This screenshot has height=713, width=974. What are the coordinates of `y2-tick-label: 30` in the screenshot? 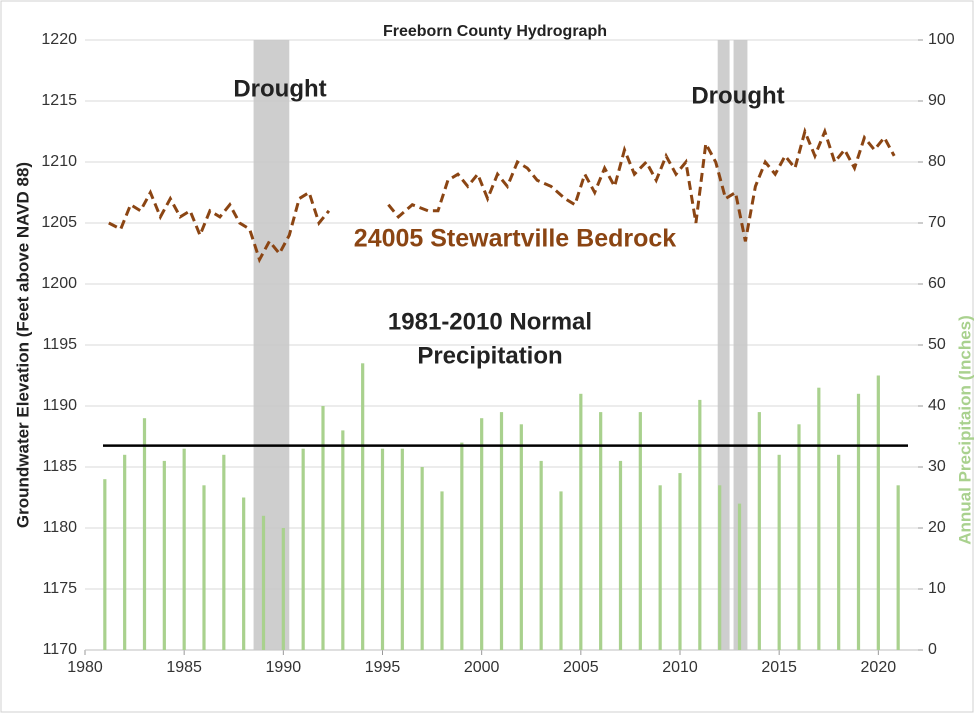 It's located at (937, 466).